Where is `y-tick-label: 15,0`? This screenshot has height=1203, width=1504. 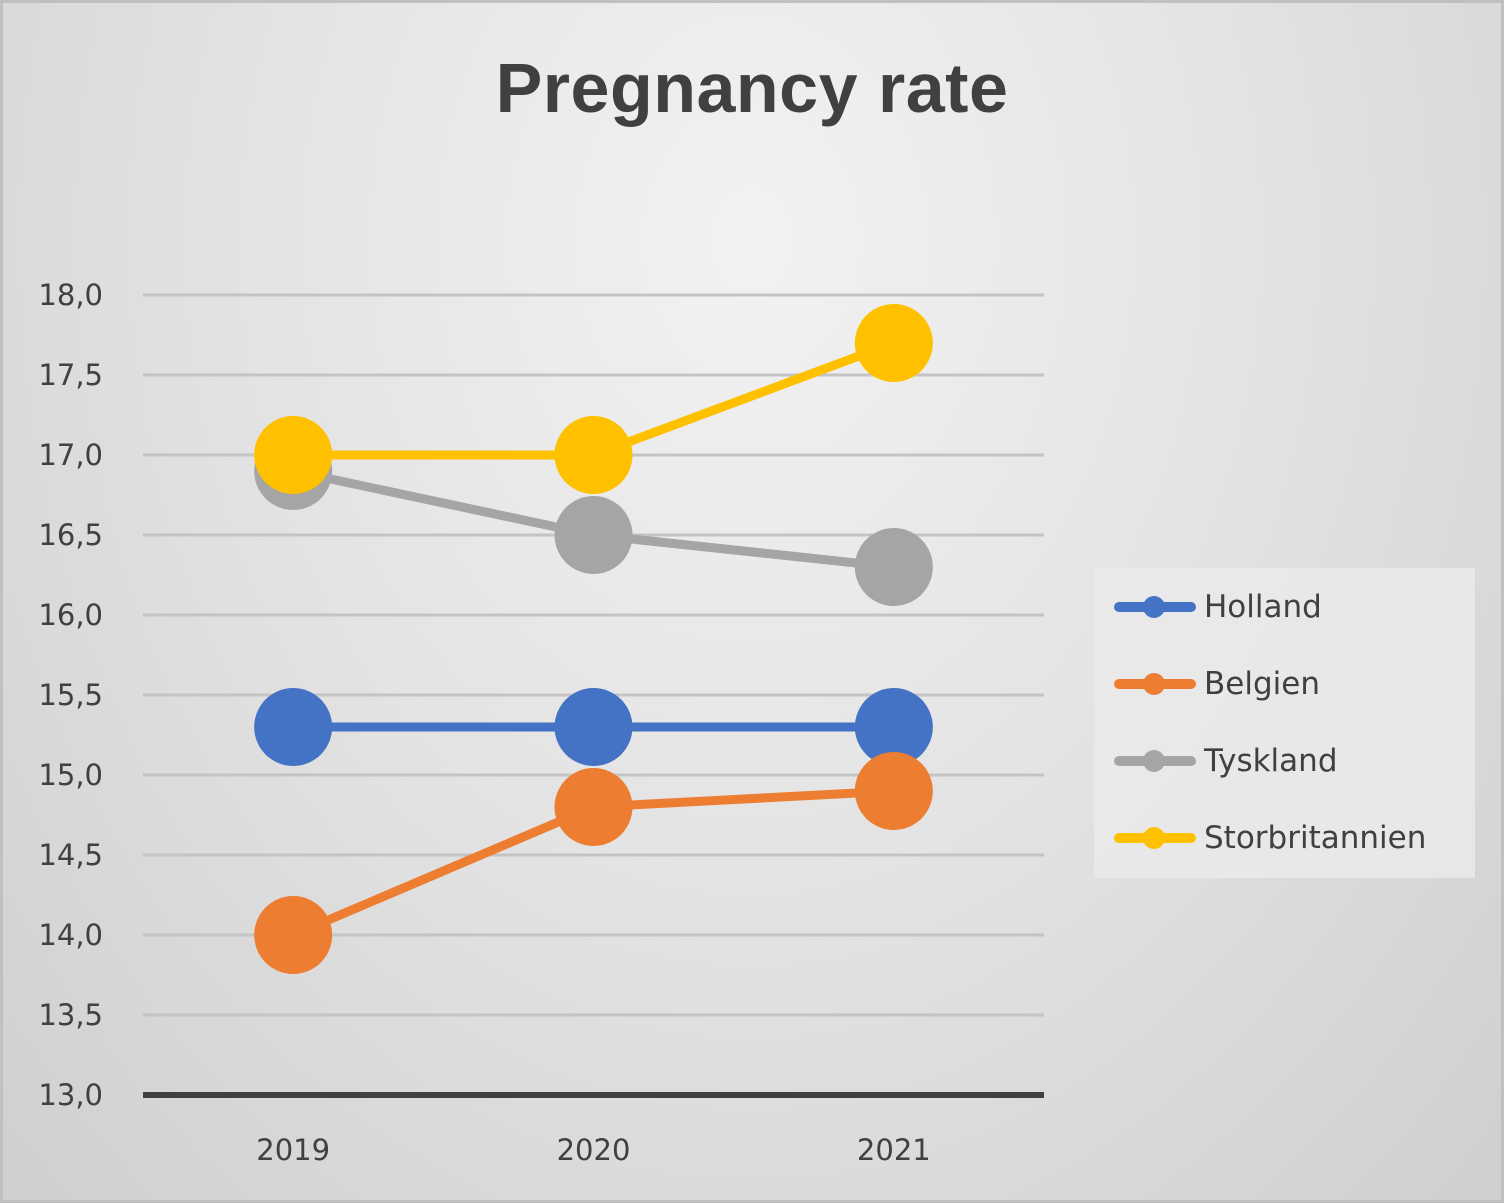
y-tick-label: 15,0 is located at coordinates (70, 775).